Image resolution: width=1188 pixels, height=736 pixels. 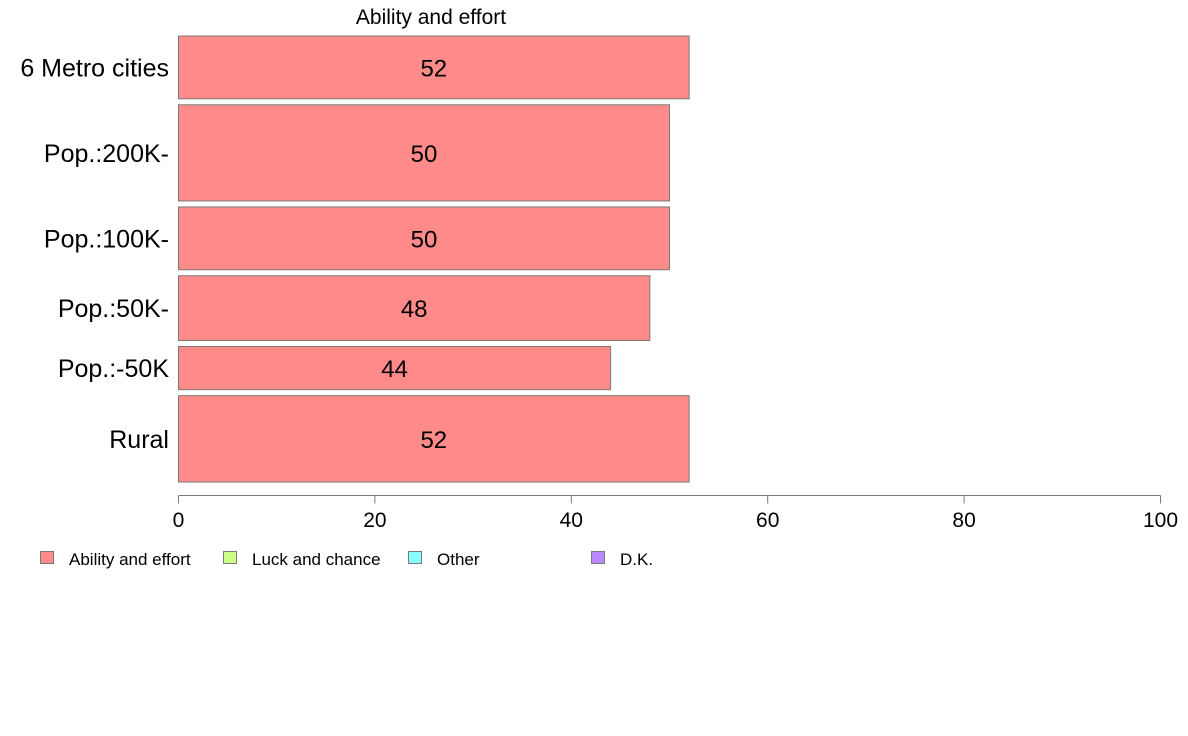 I want to click on x-tick-label: 0, so click(x=179, y=520).